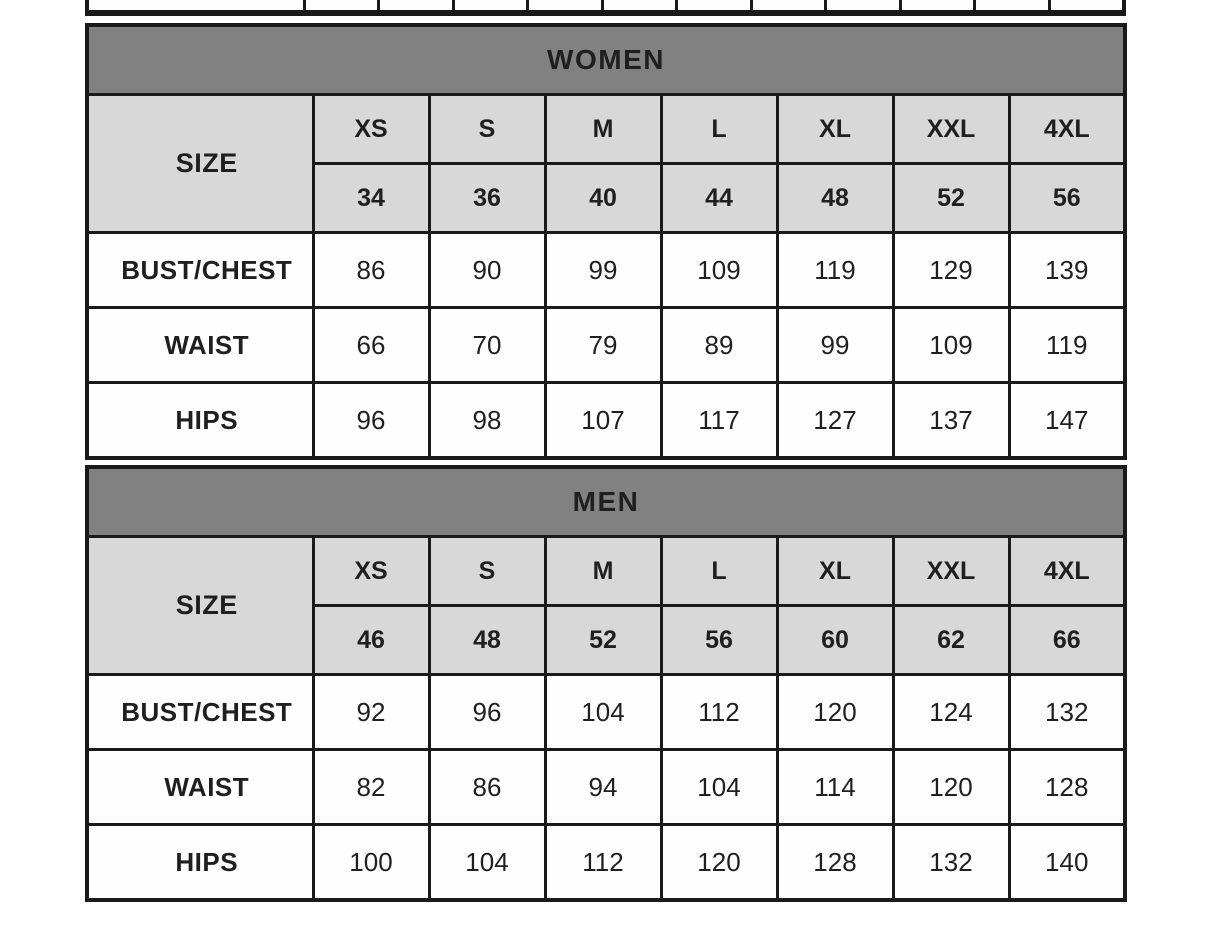 Image resolution: width=1214 pixels, height=948 pixels. I want to click on measurement-value-cell: 147, so click(1067, 420).